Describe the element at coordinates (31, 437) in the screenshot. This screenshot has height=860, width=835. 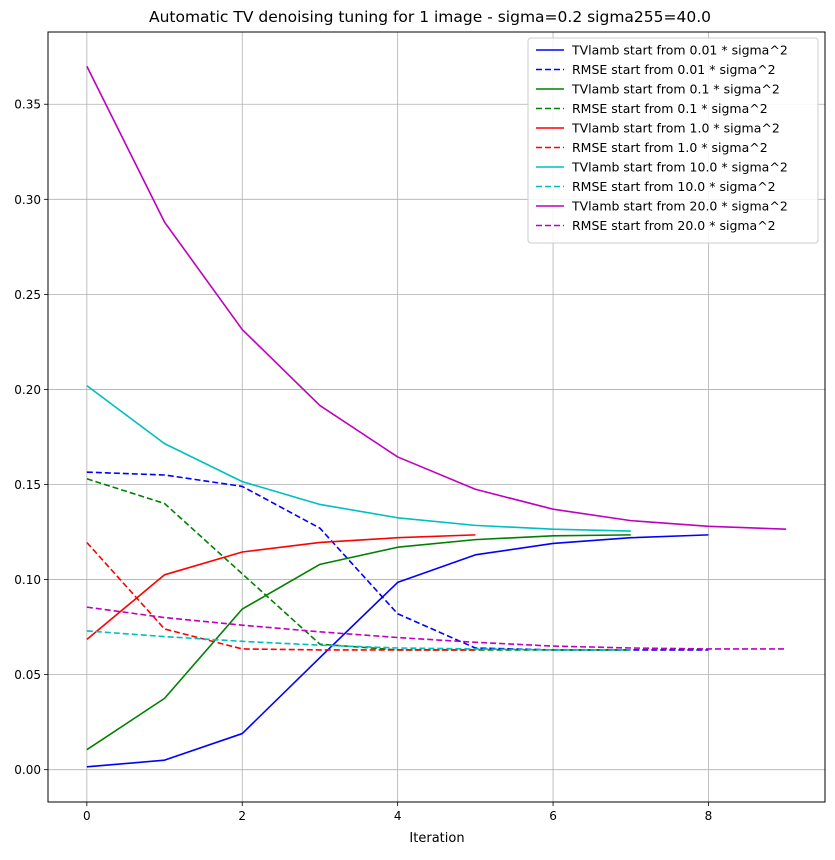
I see `y-axis-ticks: 0.00 0.05 0.10 0.15 0.20 0.25 0.30 0.35` at that location.